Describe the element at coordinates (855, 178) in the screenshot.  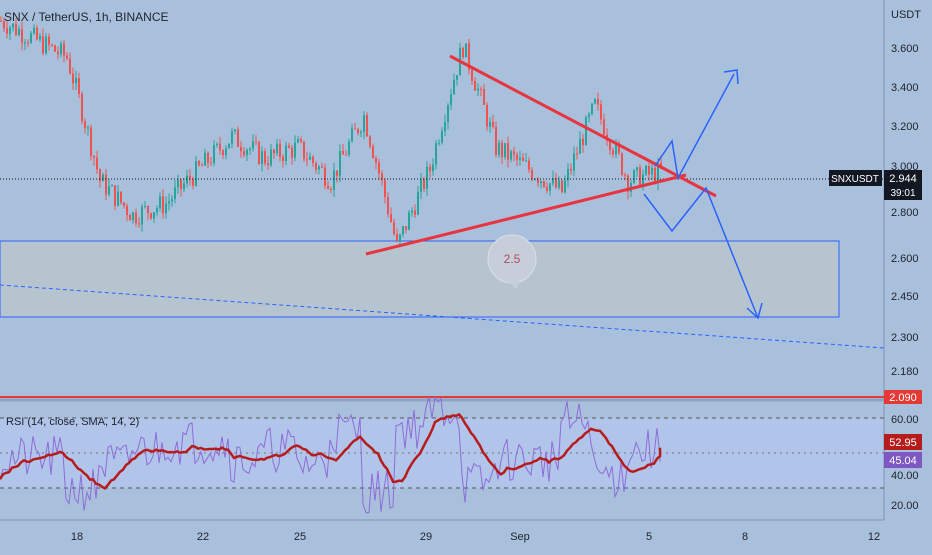
I see `symbol-tag-bg` at that location.